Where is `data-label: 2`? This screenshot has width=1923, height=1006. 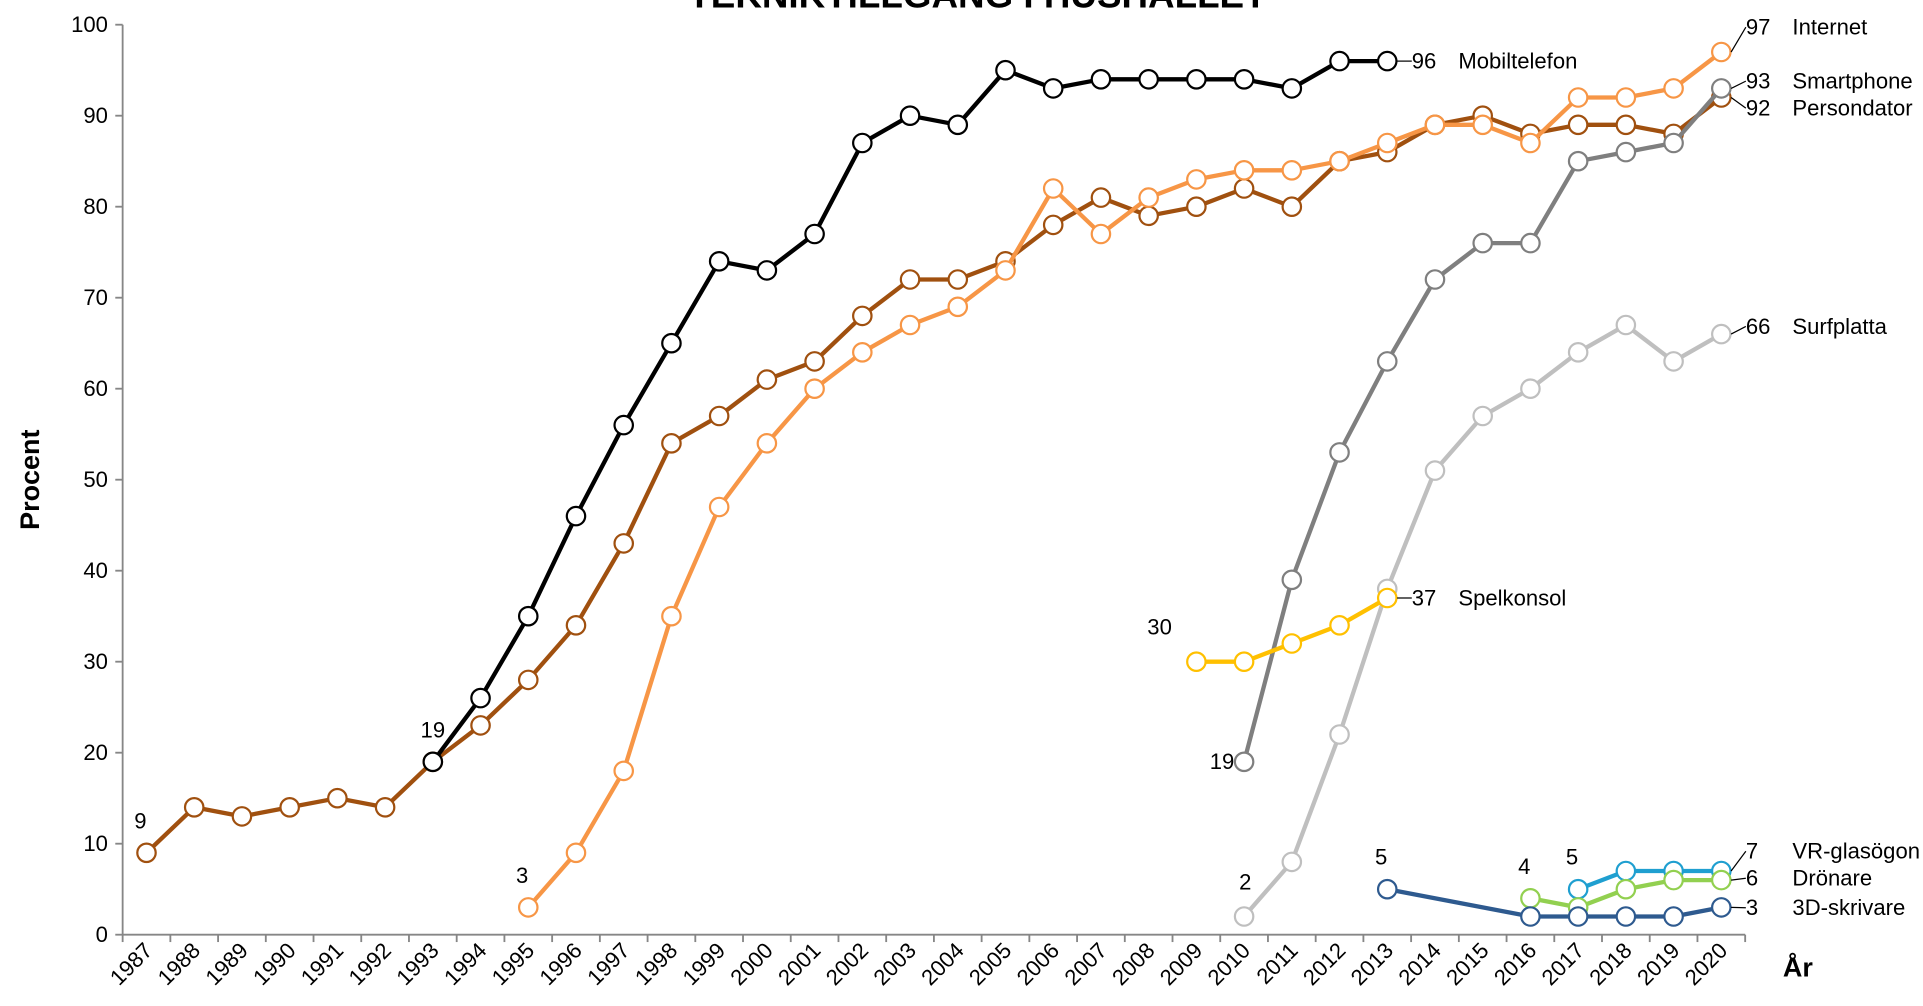 data-label: 2 is located at coordinates (1245, 882).